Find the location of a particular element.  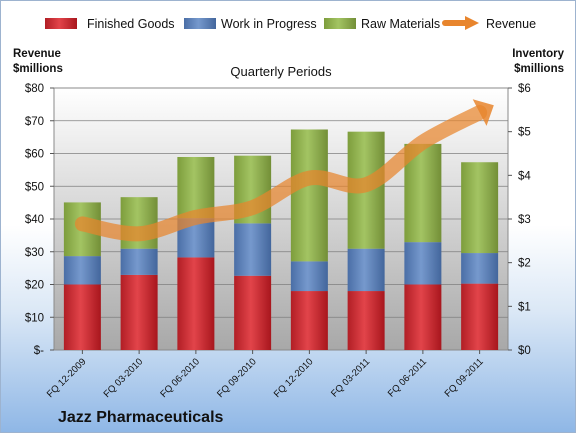

x-tick-label: FQ 12-2009 is located at coordinates (67, 378).